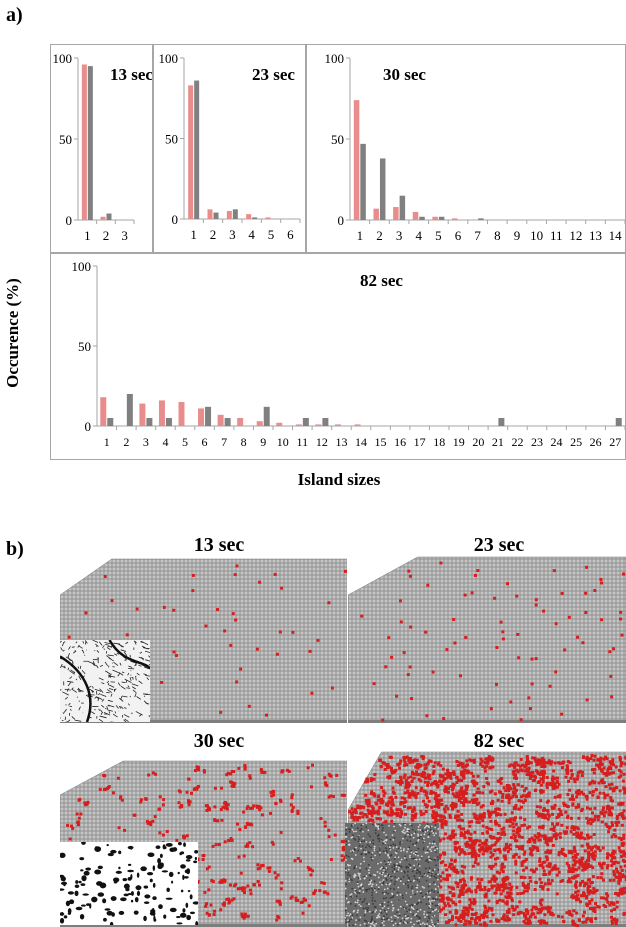 The width and height of the screenshot is (626, 927). Describe the element at coordinates (392, 875) in the screenshot. I see `afm-image-inset-82-sec` at that location.